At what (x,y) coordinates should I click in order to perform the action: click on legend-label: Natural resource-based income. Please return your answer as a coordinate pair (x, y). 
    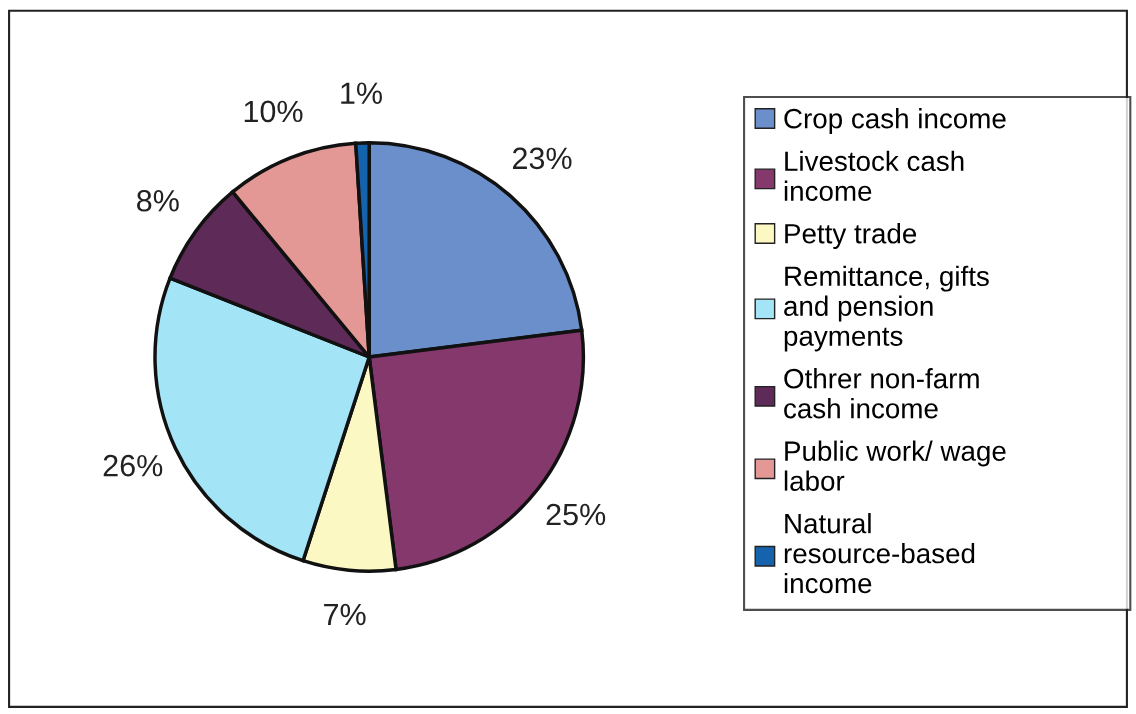
    Looking at the image, I should click on (879, 553).